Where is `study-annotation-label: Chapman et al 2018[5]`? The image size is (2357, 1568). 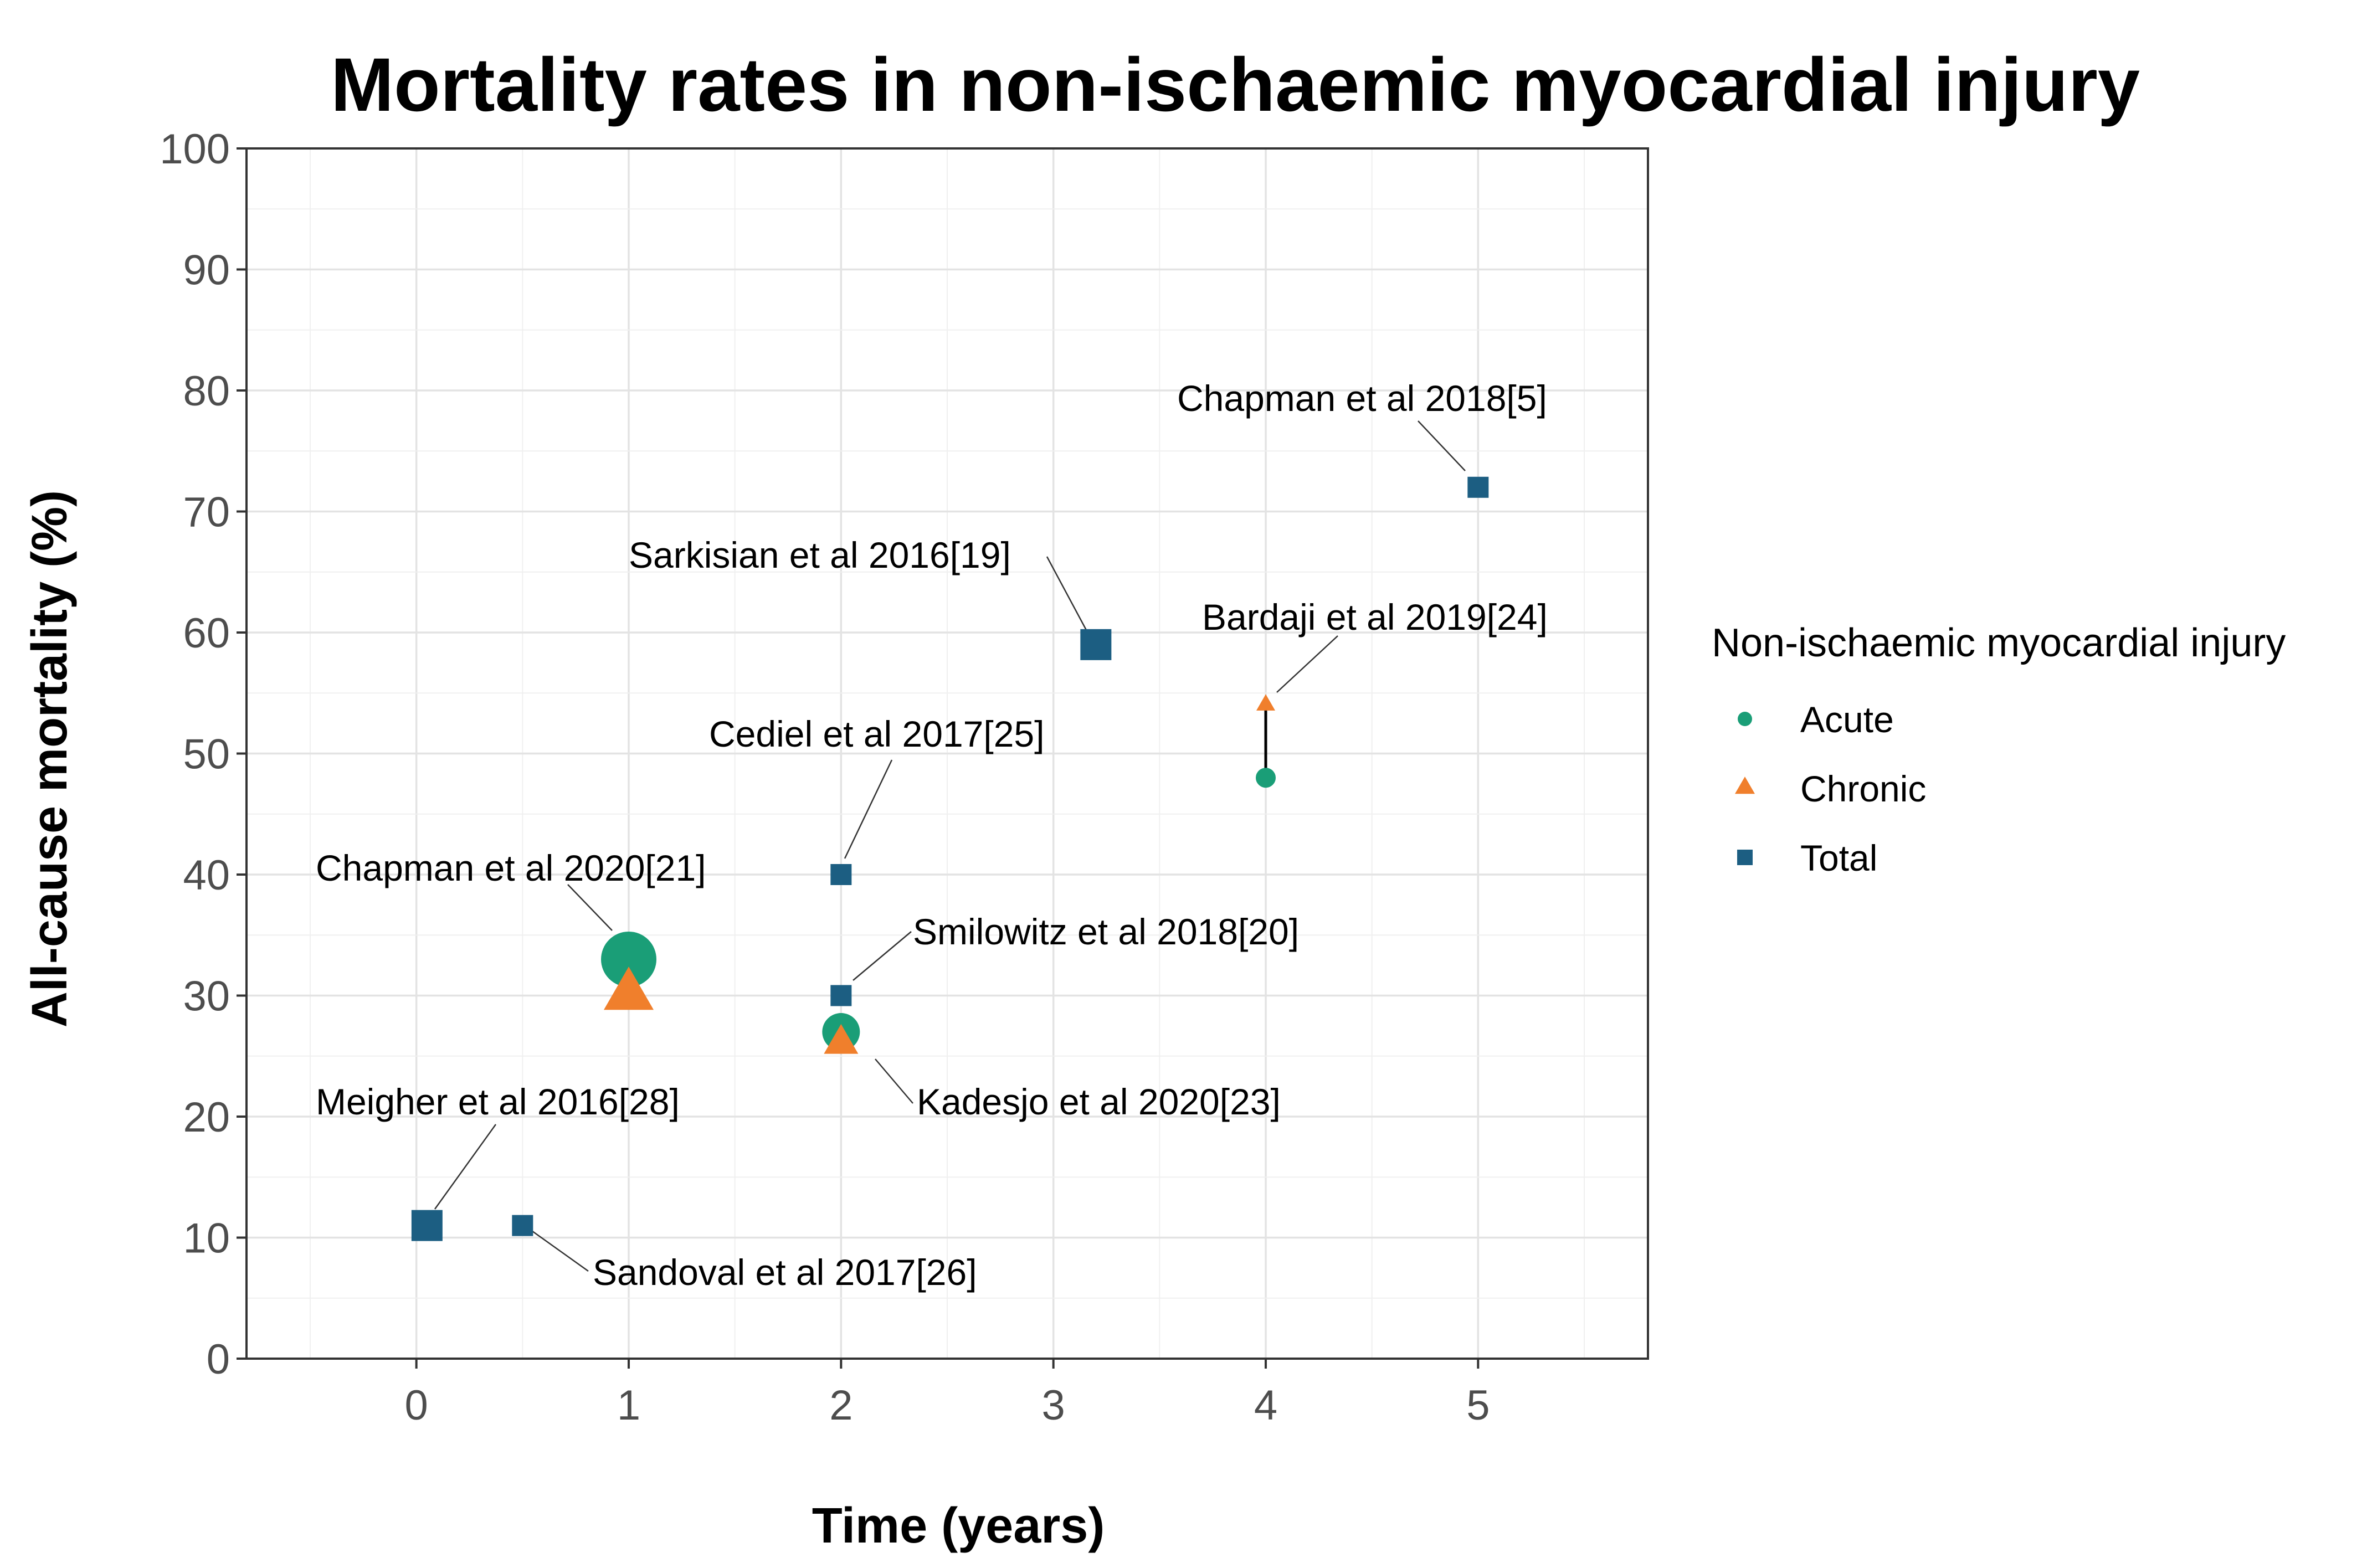 study-annotation-label: Chapman et al 2018[5] is located at coordinates (1362, 399).